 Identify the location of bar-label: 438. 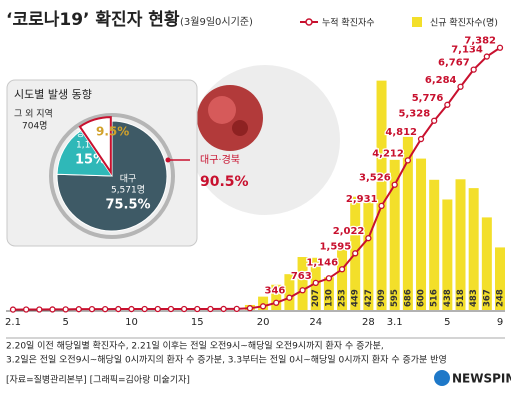
(448, 298).